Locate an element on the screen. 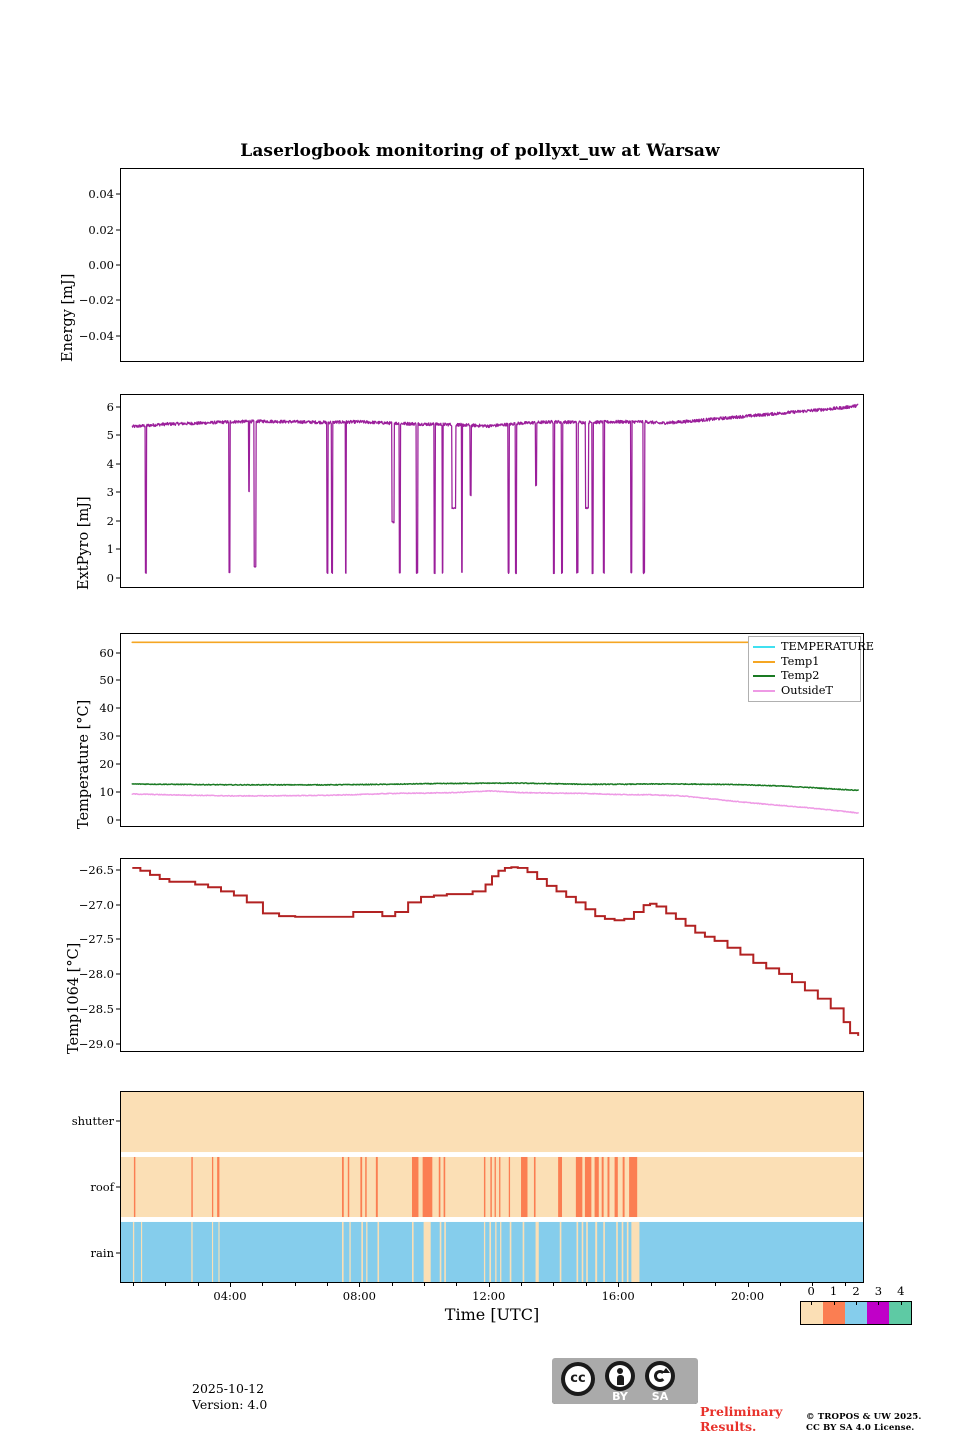 Image resolution: width=960 pixels, height=1440 pixels. series-outsidet is located at coordinates (495, 801).